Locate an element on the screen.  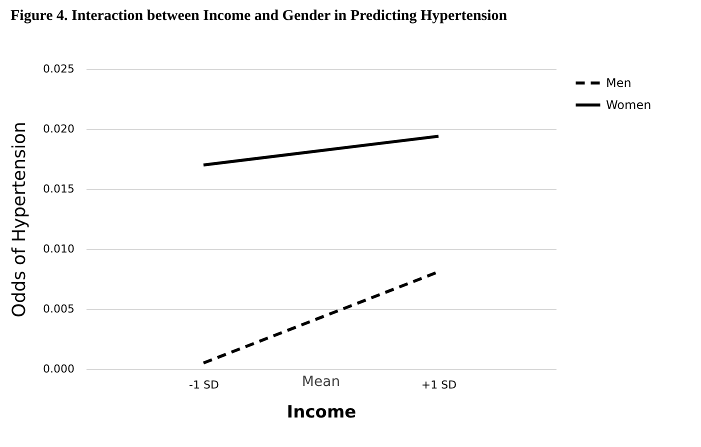
y-axis-title: Odds of Hypertension is located at coordinates (19, 220).